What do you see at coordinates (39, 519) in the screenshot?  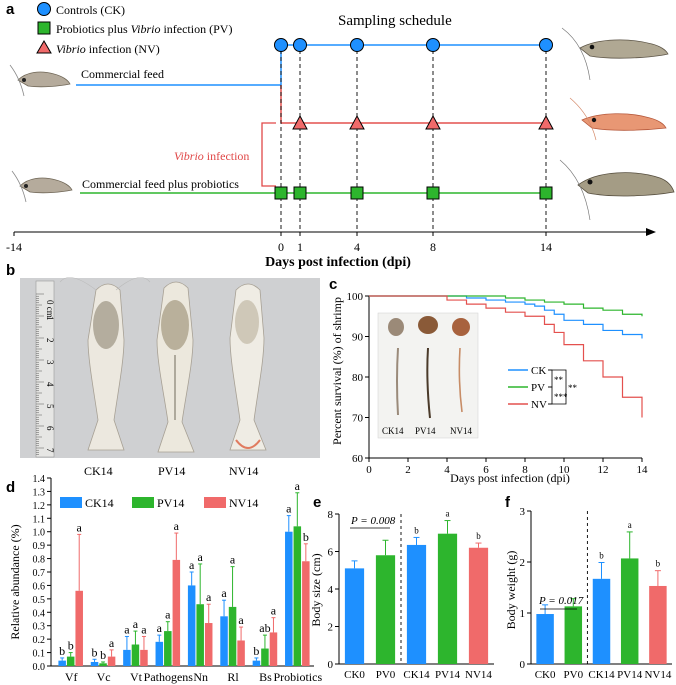 I see `panel-d-ytick-label: 1.1` at bounding box center [39, 519].